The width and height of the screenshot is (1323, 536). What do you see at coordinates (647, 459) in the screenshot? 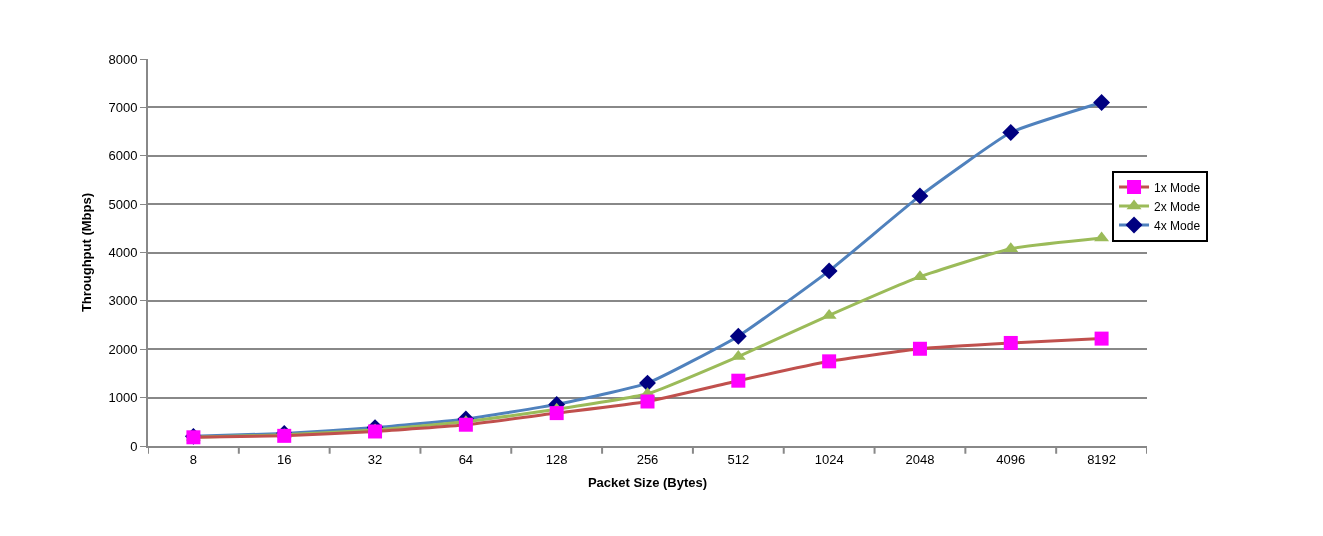
I see `x-tick-label: 256` at bounding box center [647, 459].